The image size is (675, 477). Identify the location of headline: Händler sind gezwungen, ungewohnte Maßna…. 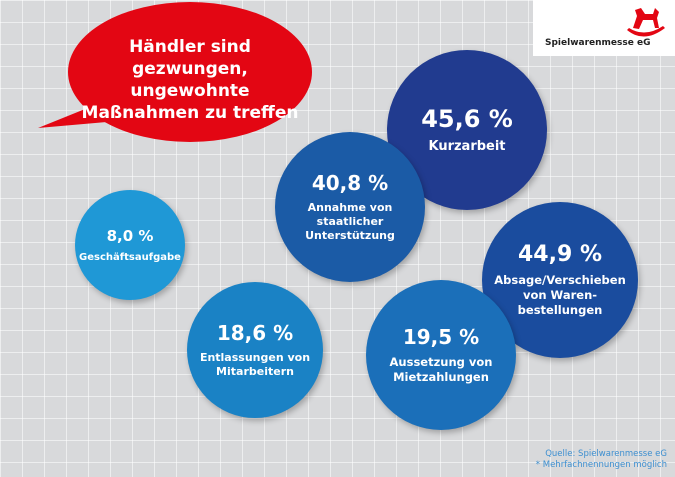
(190, 80).